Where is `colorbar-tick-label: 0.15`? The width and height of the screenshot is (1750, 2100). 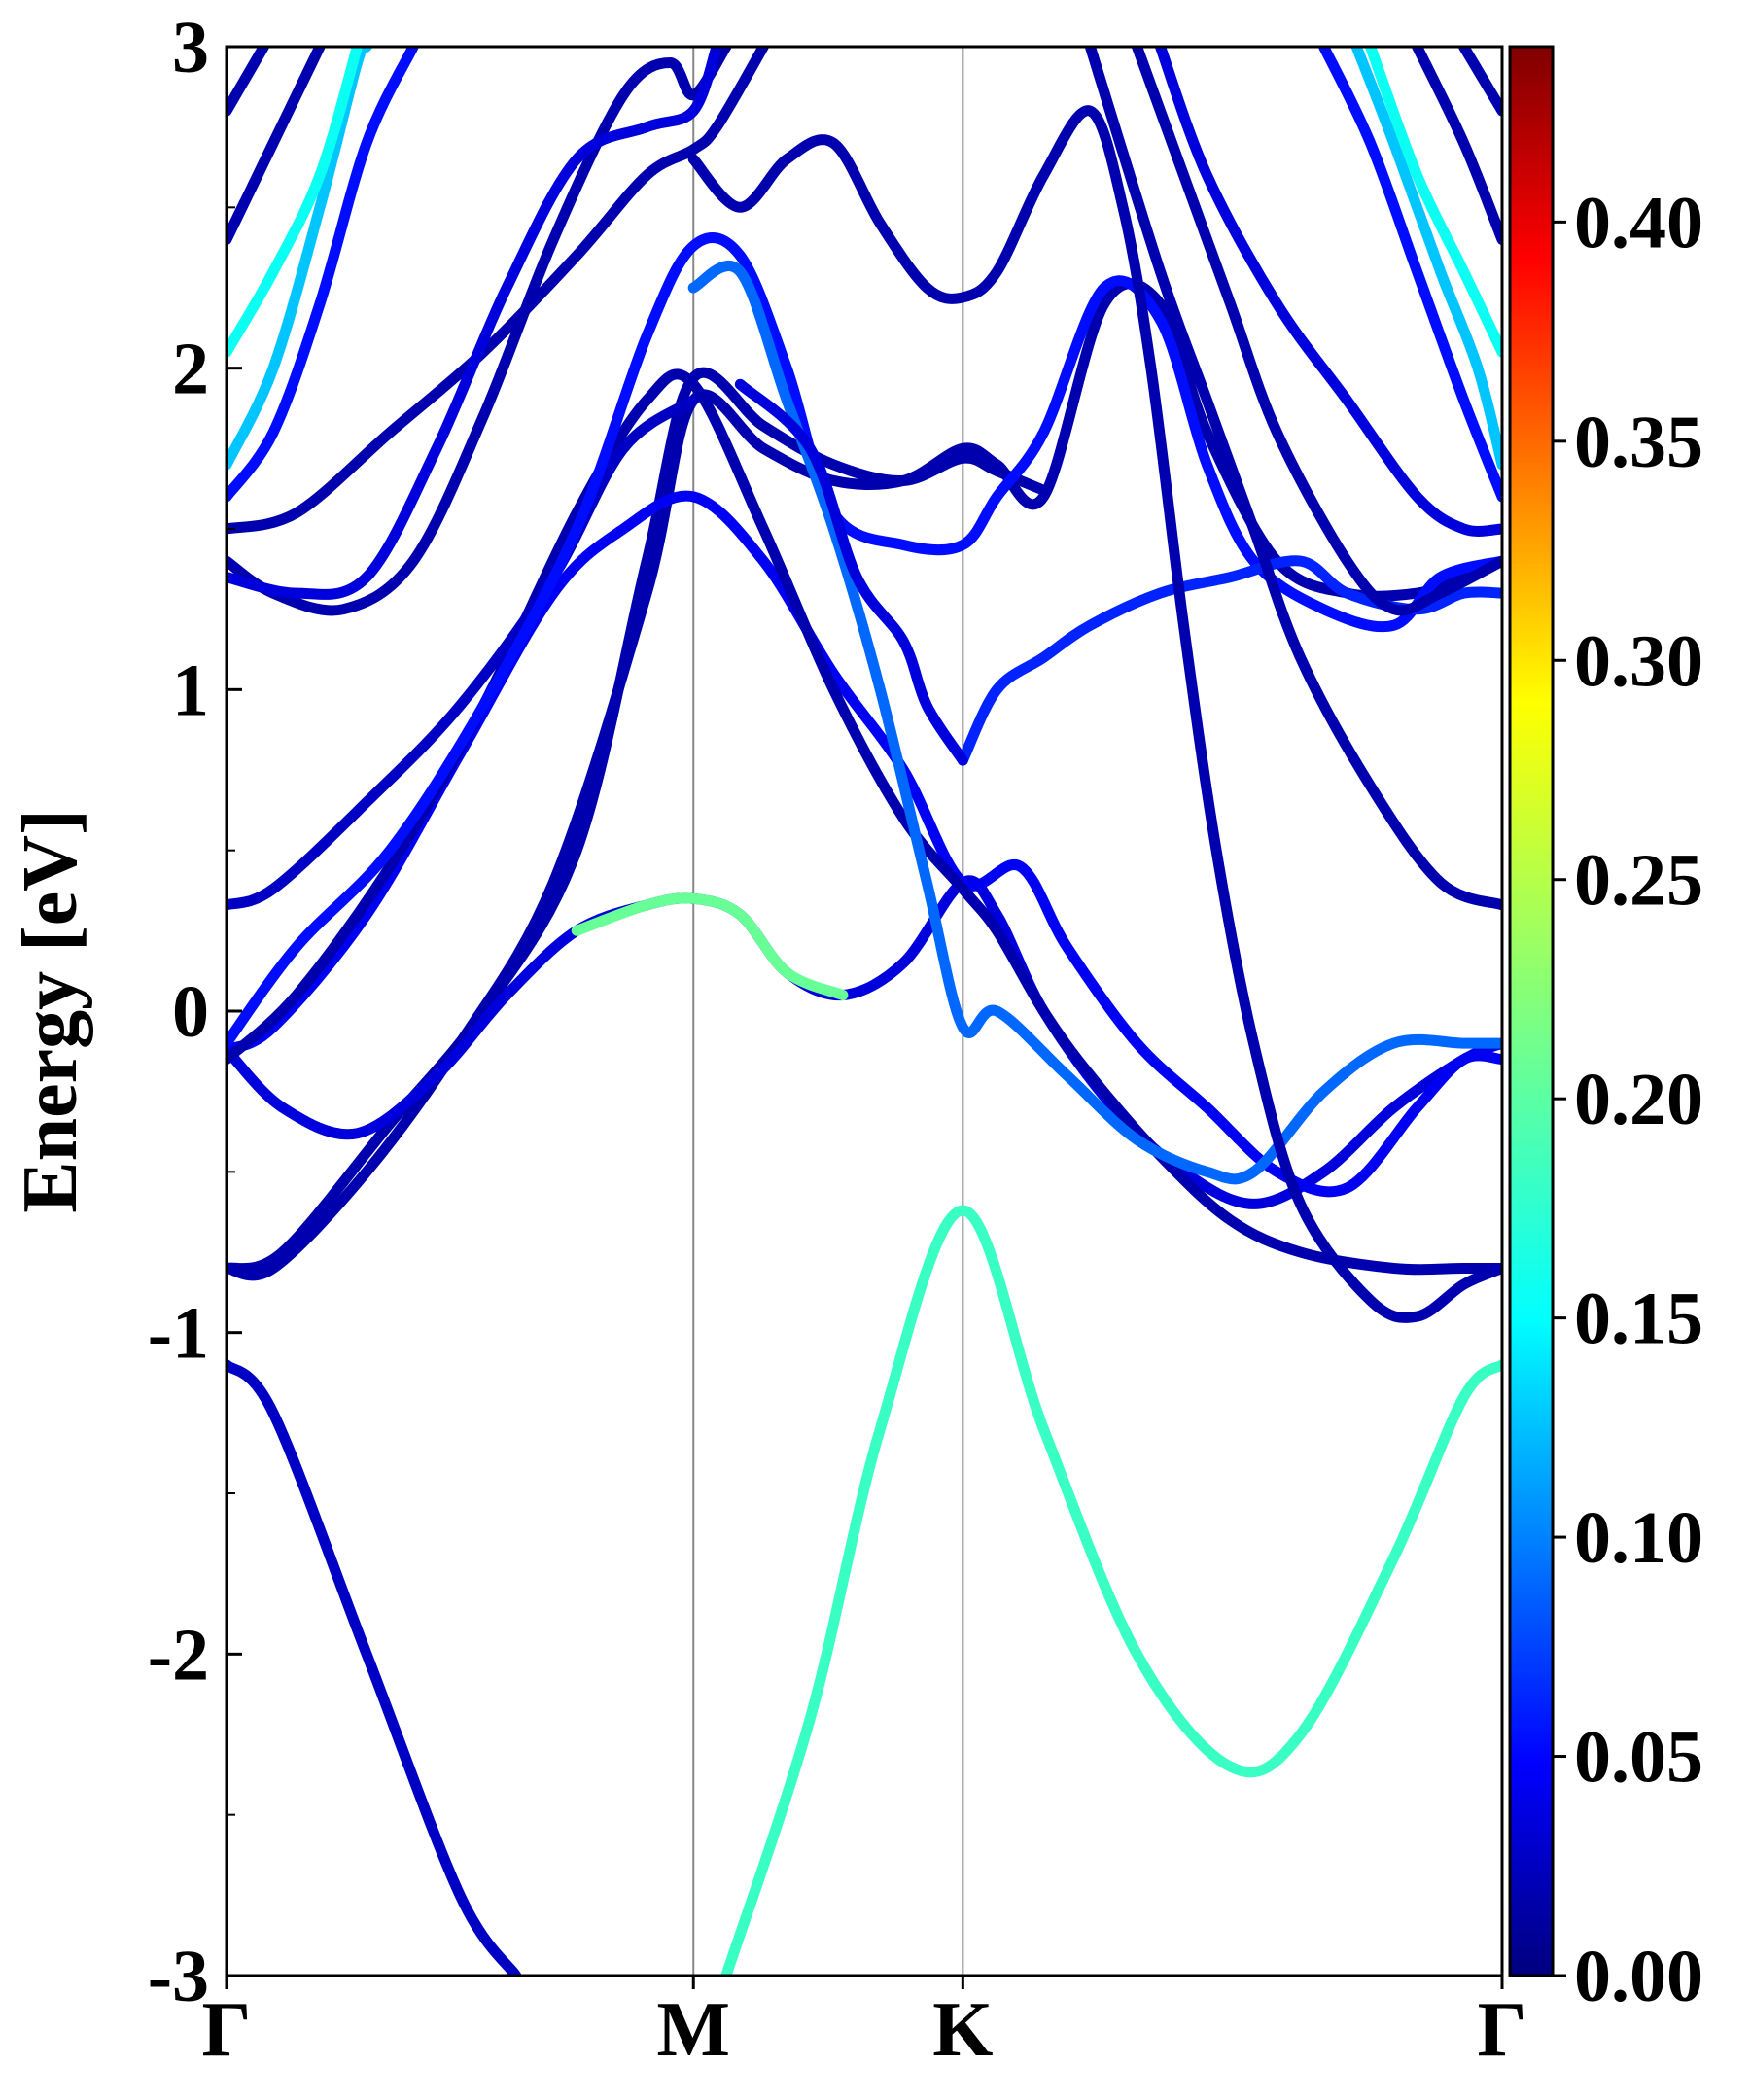
colorbar-tick-label: 0.15 is located at coordinates (1638, 1319).